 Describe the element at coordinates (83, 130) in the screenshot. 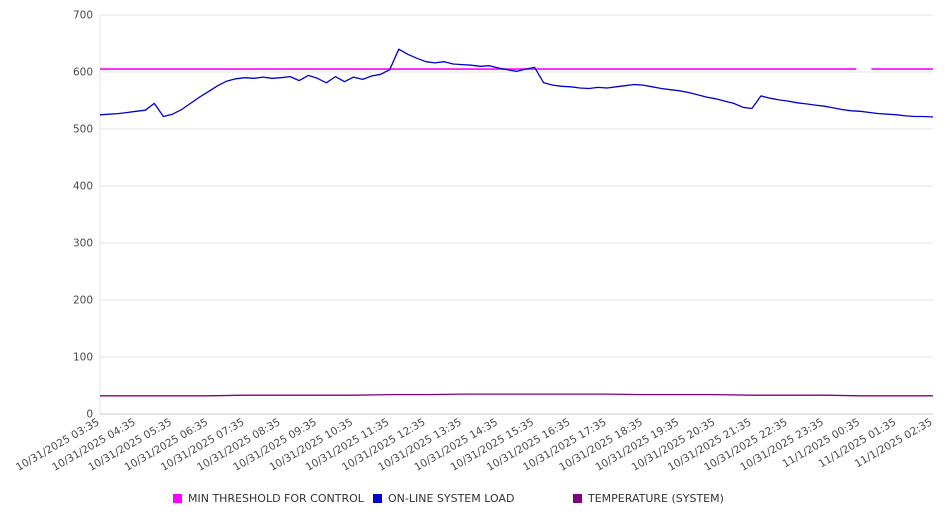

I see `svg-text: 500` at that location.